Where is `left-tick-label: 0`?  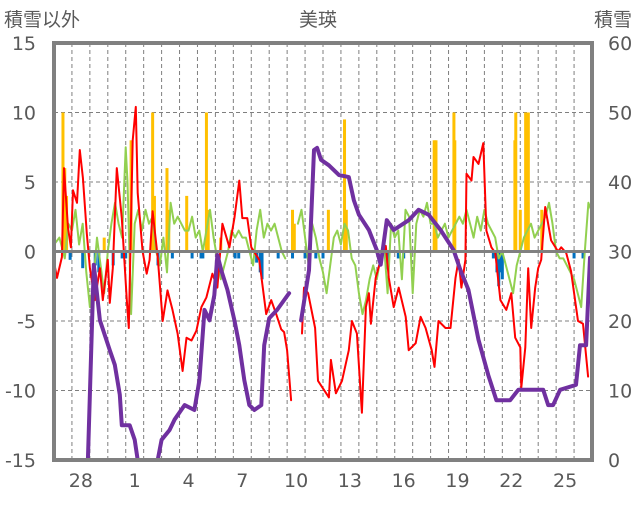
left-tick-label: 0 is located at coordinates (30, 253).